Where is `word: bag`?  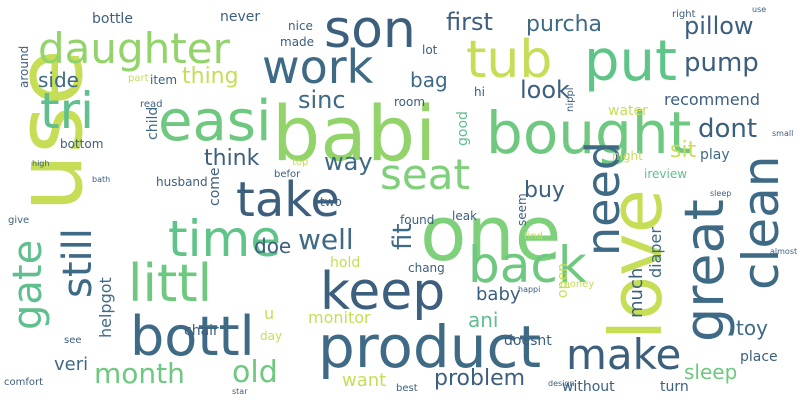 word: bag is located at coordinates (429, 80).